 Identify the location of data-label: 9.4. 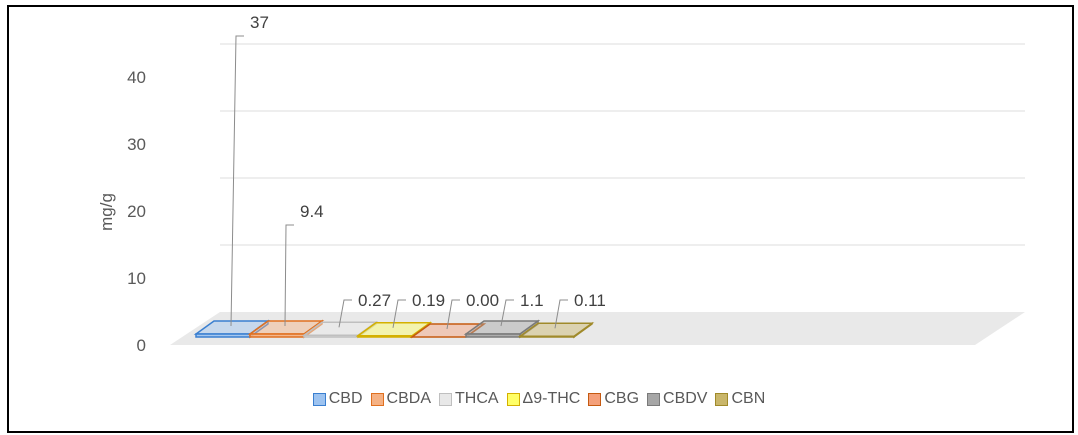
(312, 211).